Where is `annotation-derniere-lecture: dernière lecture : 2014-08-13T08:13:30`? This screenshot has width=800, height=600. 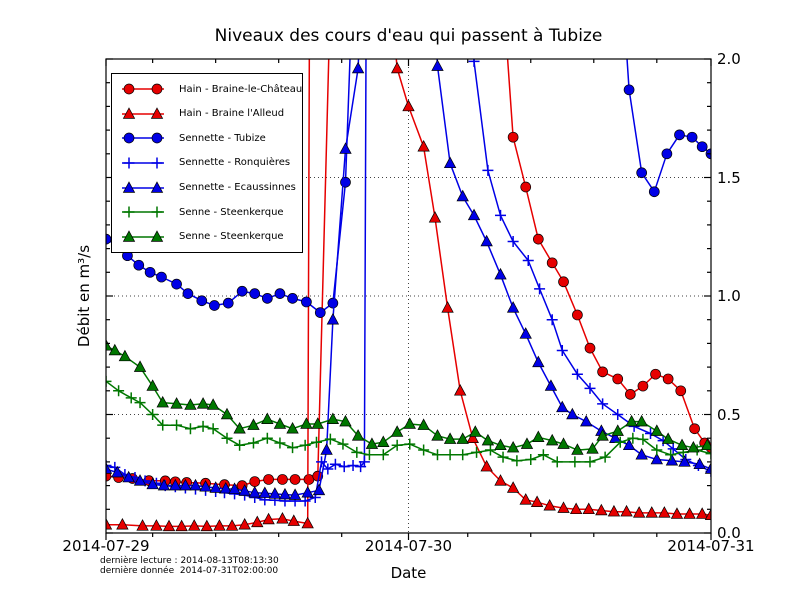
annotation-derniere-lecture: dernière lecture : 2014-08-13T08:13:30 is located at coordinates (189, 561).